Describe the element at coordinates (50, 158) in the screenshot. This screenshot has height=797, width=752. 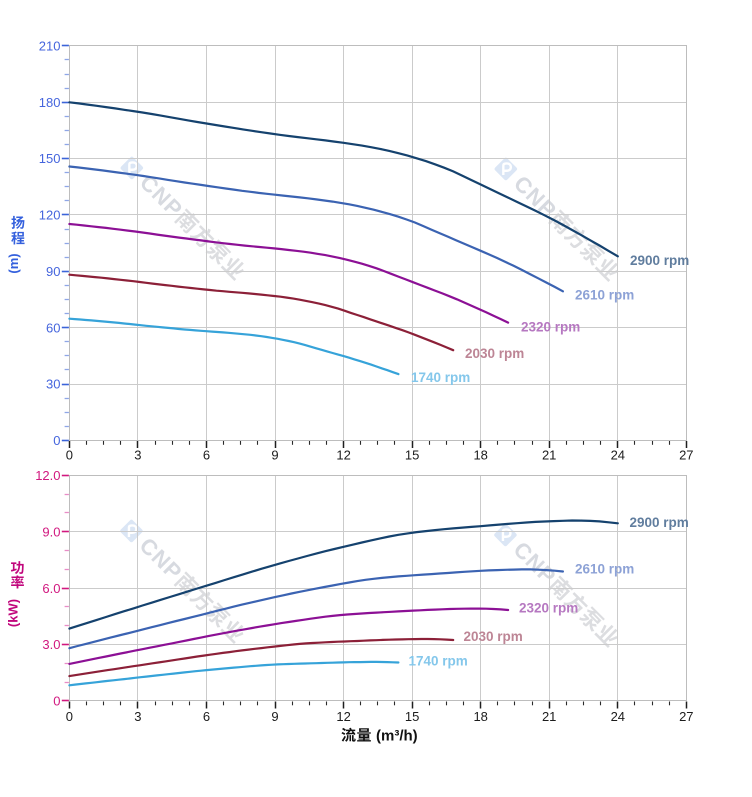
I see `svg-text: 150` at that location.